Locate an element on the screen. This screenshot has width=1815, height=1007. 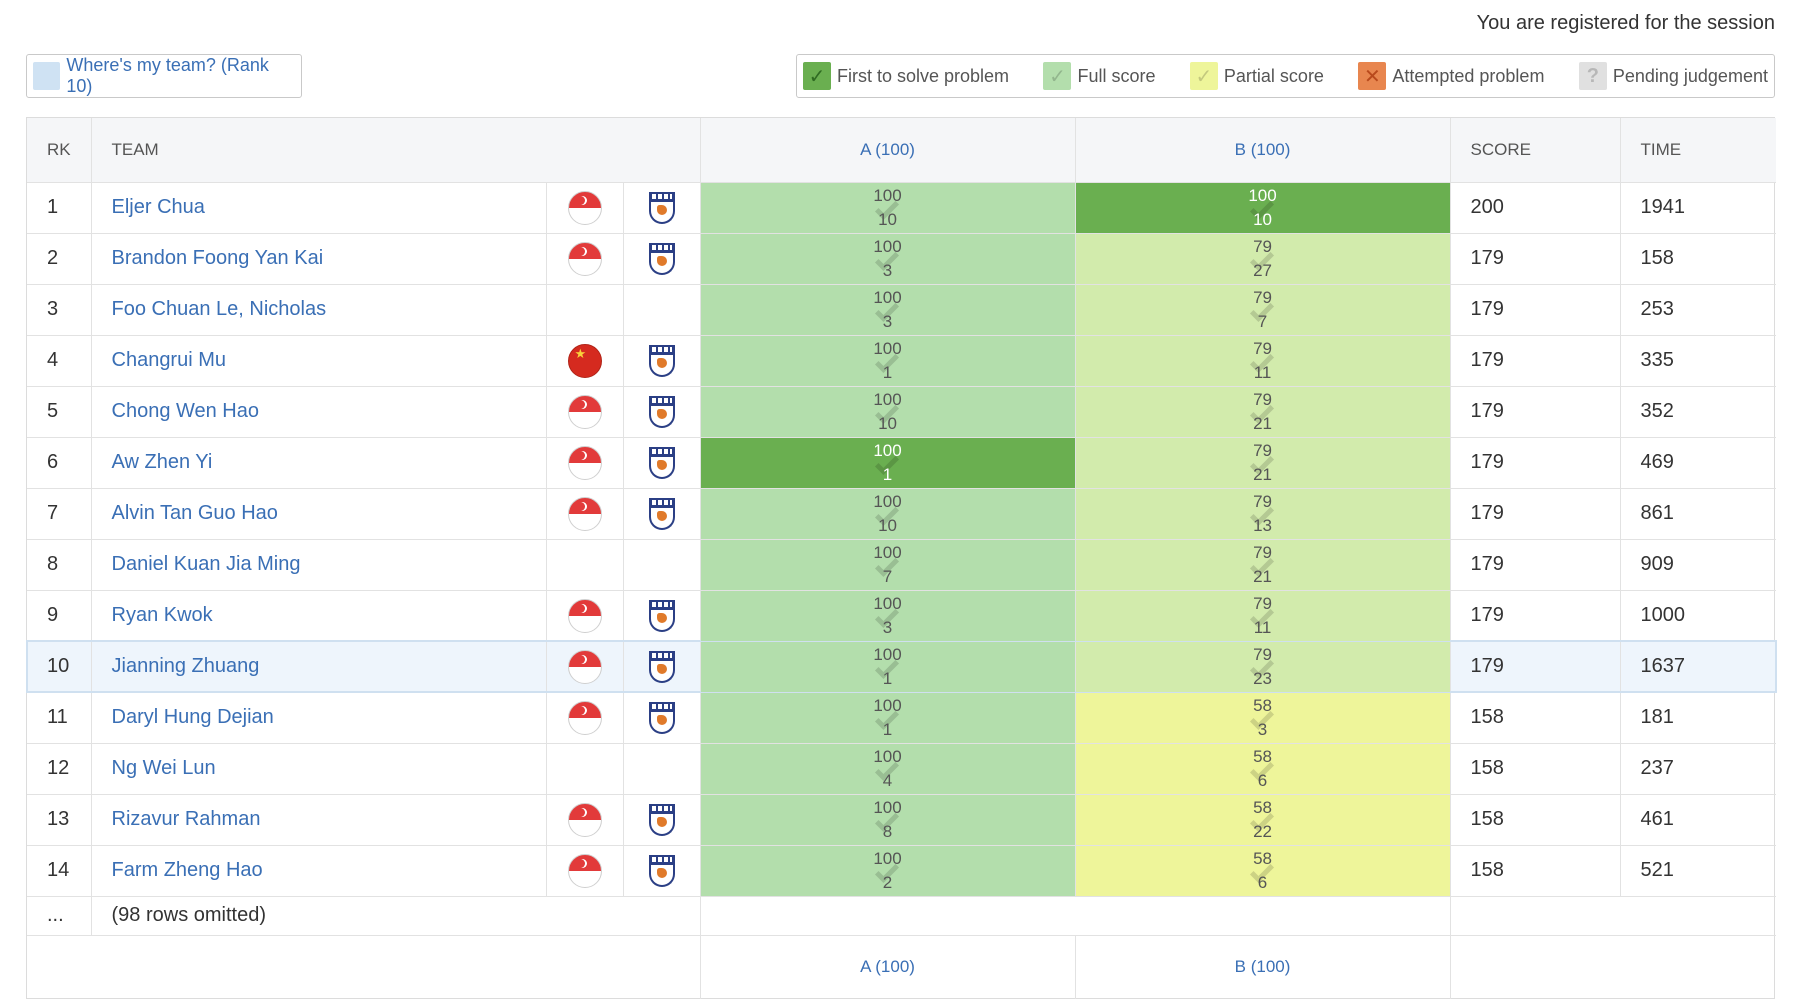
rank-cell: 10 is located at coordinates (59, 667).